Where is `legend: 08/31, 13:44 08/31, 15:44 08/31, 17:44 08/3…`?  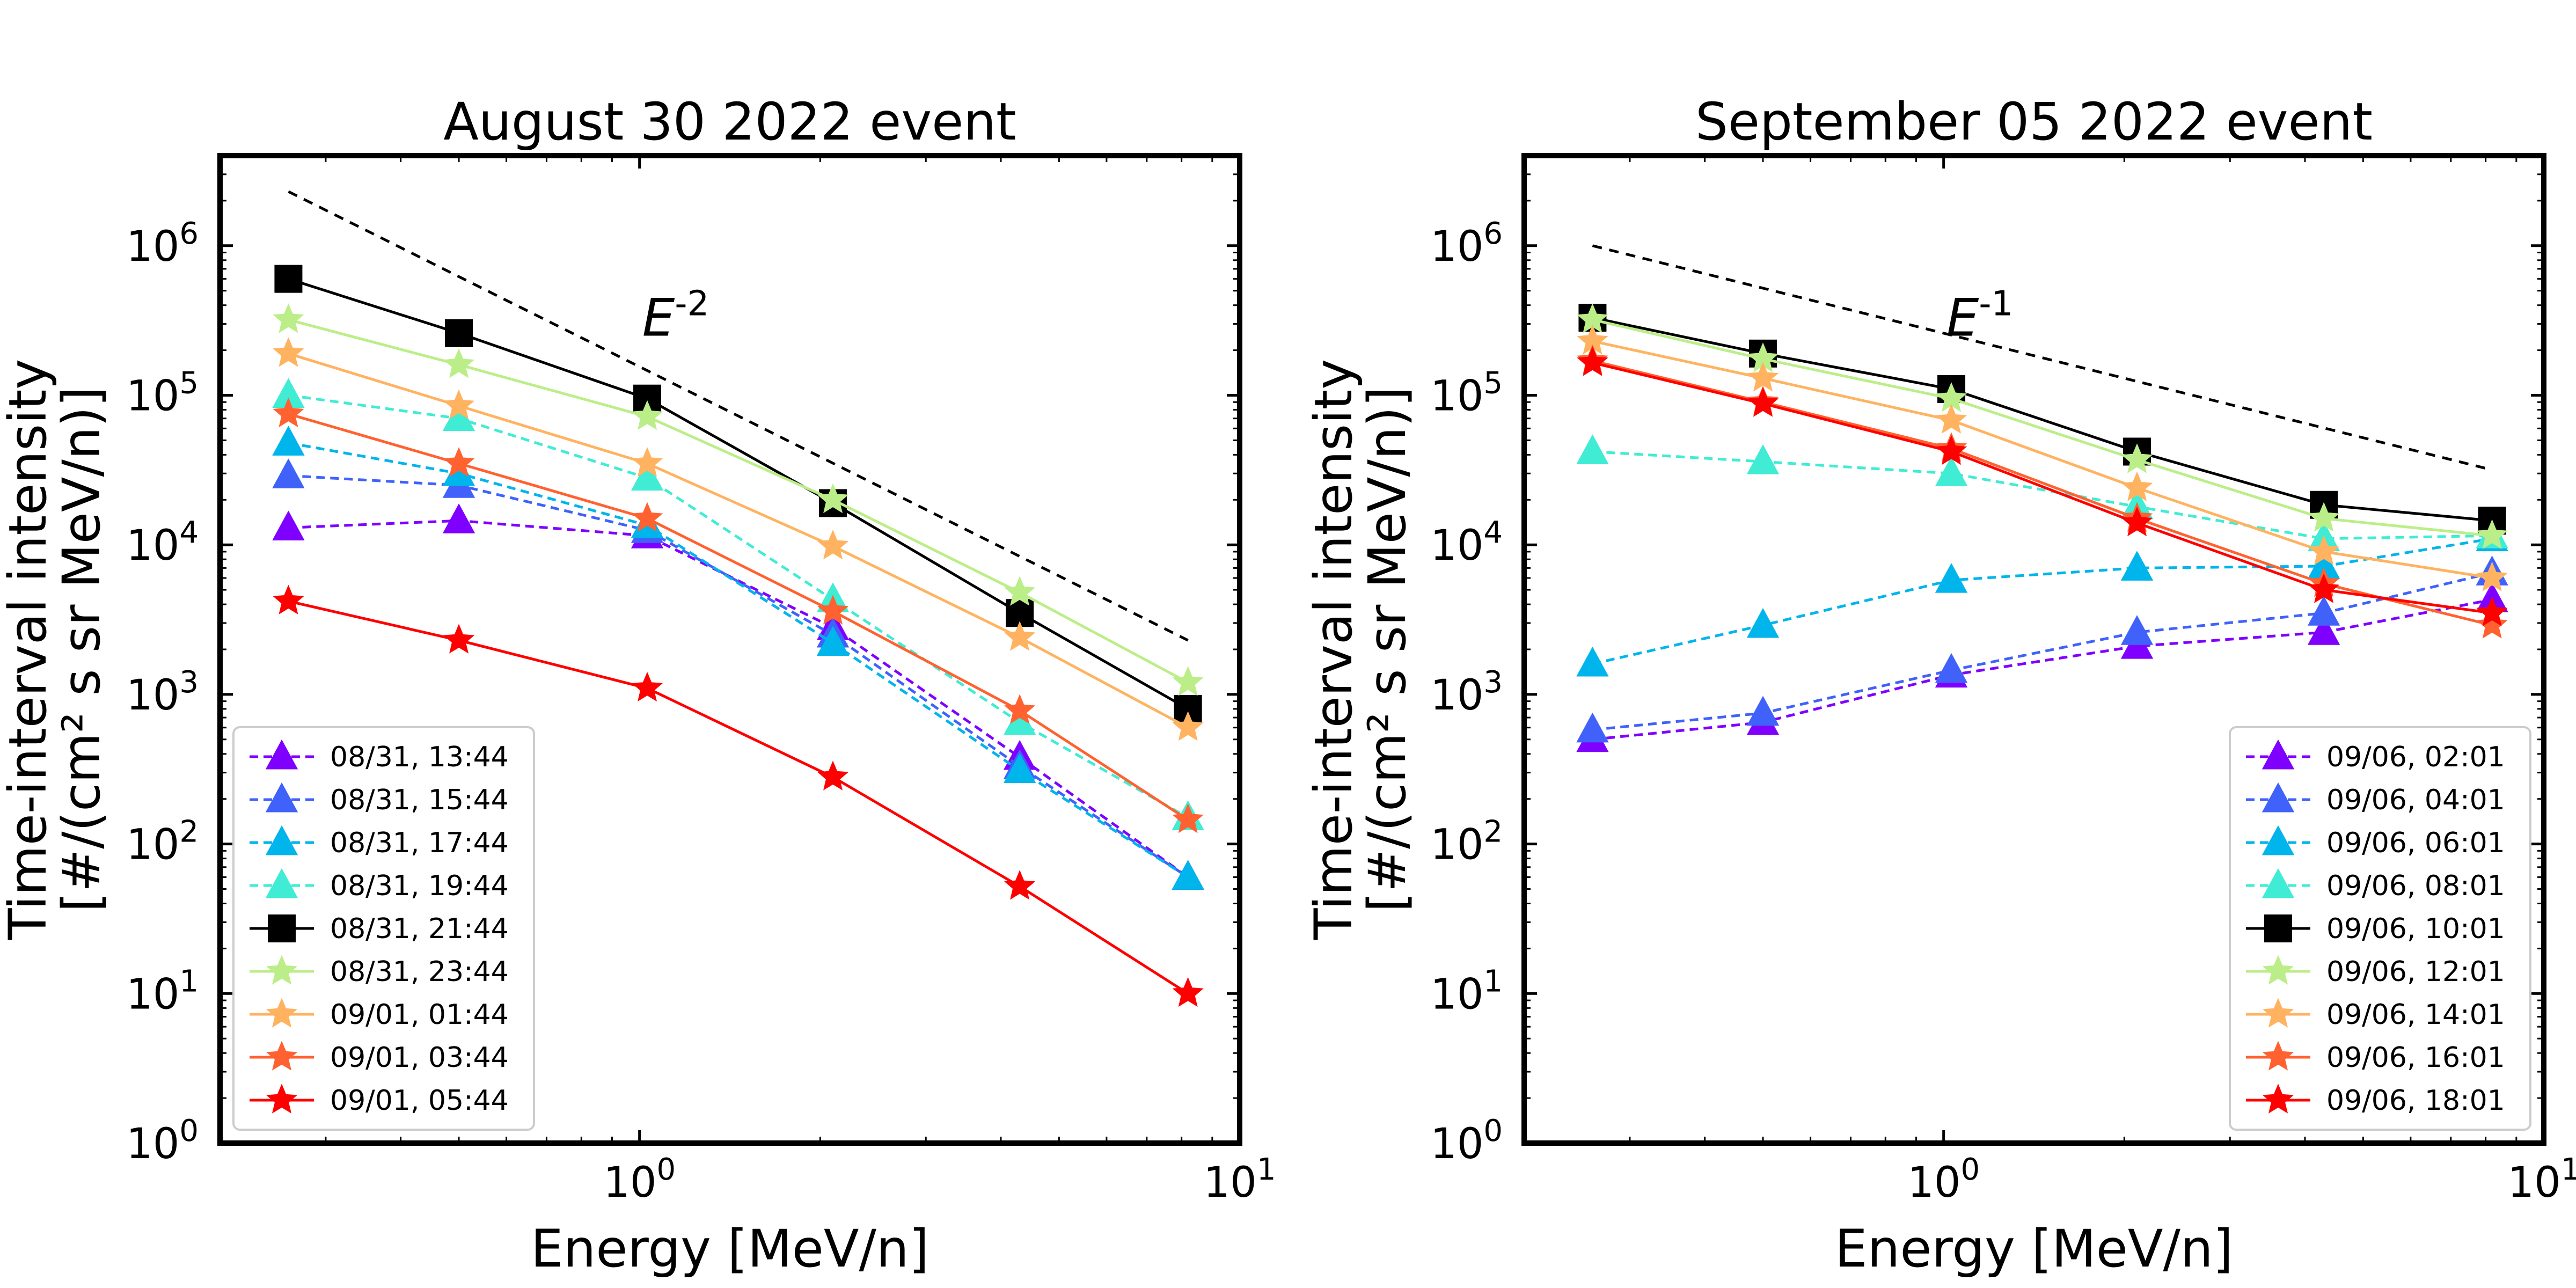
legend: 08/31, 13:44 08/31, 15:44 08/31, 17:44 08/3… is located at coordinates (383, 928).